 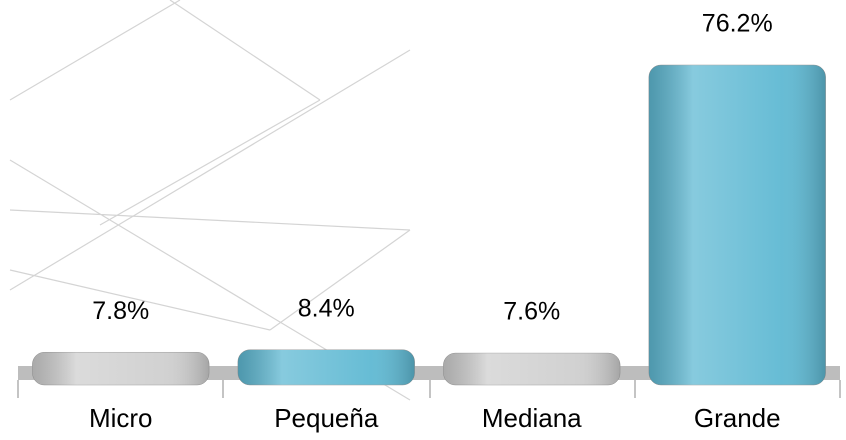 What do you see at coordinates (737, 24) in the screenshot?
I see `value-label: 76.2%` at bounding box center [737, 24].